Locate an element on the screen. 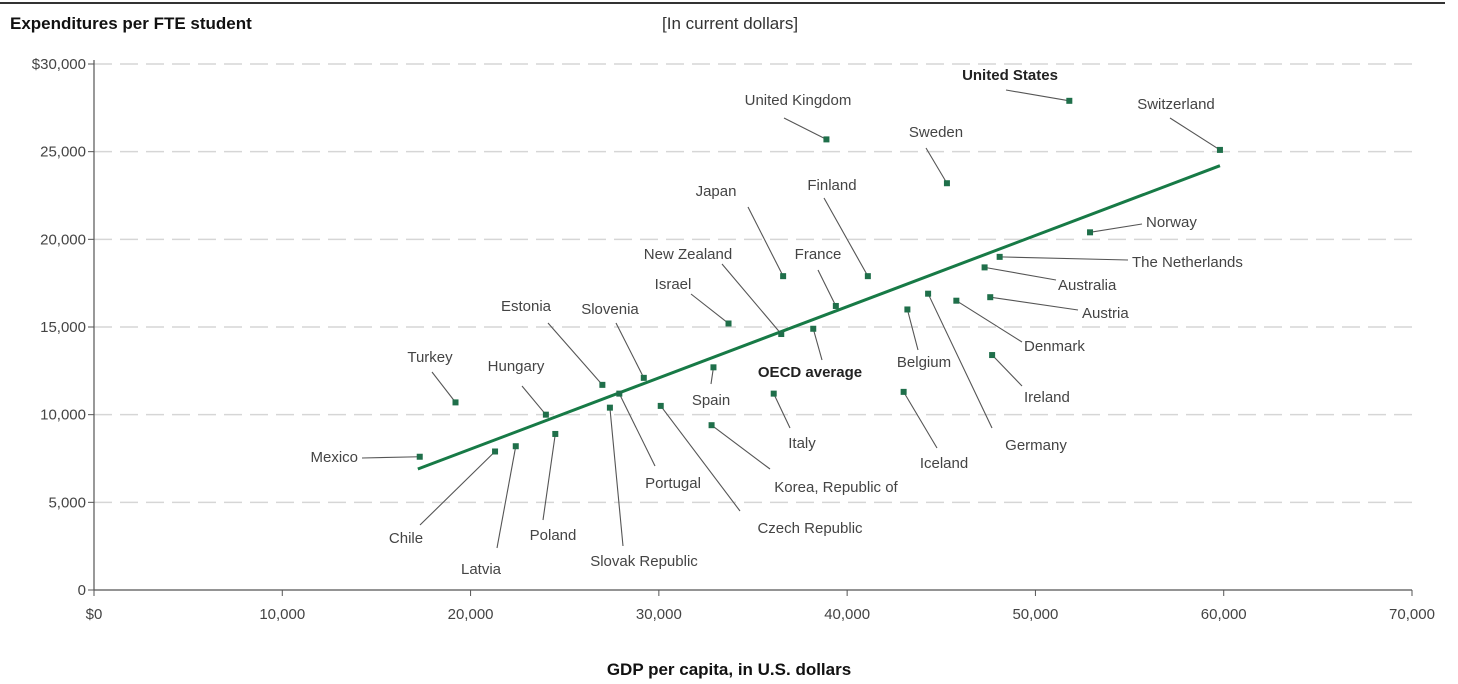  x-tick-label: 20,000 is located at coordinates (471, 614).